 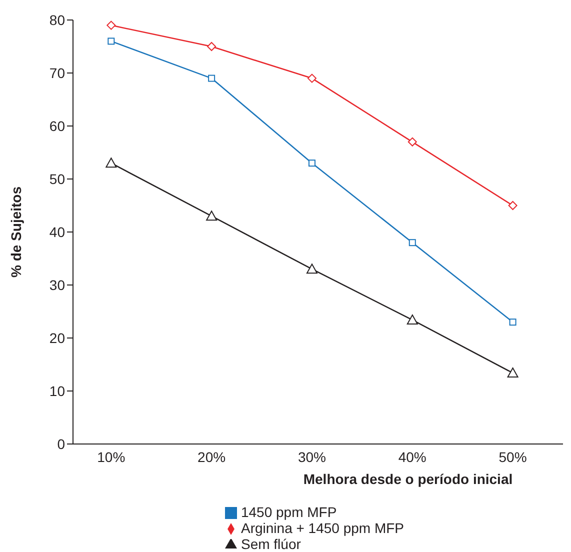 What do you see at coordinates (288, 512) in the screenshot?
I see `legend-label: 1450 ppm MFP` at bounding box center [288, 512].